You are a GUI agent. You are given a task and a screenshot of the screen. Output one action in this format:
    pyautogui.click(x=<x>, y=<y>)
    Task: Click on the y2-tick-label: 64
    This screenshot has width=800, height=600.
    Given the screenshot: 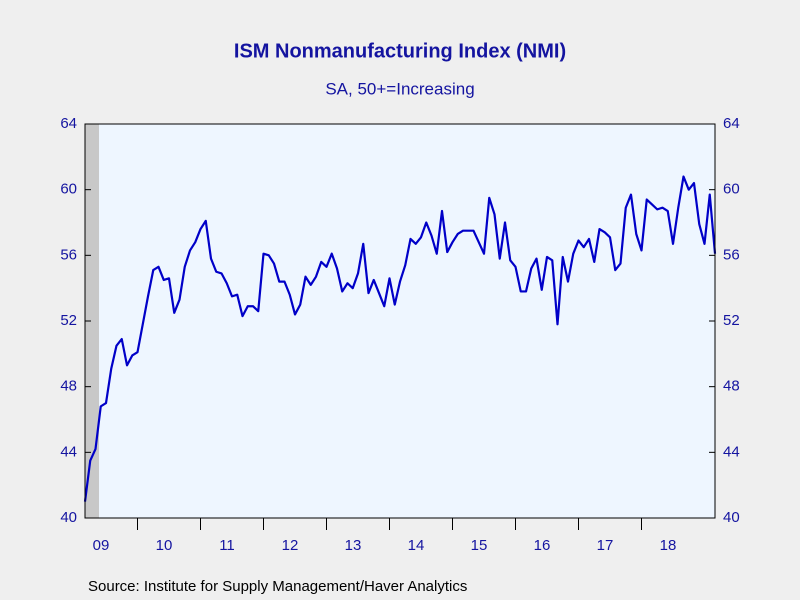 What is the action you would take?
    pyautogui.click(x=731, y=123)
    